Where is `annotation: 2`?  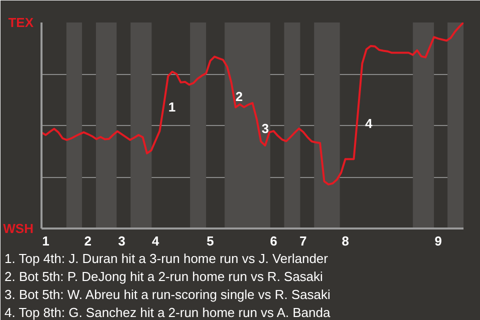
annotation: 2 is located at coordinates (239, 96).